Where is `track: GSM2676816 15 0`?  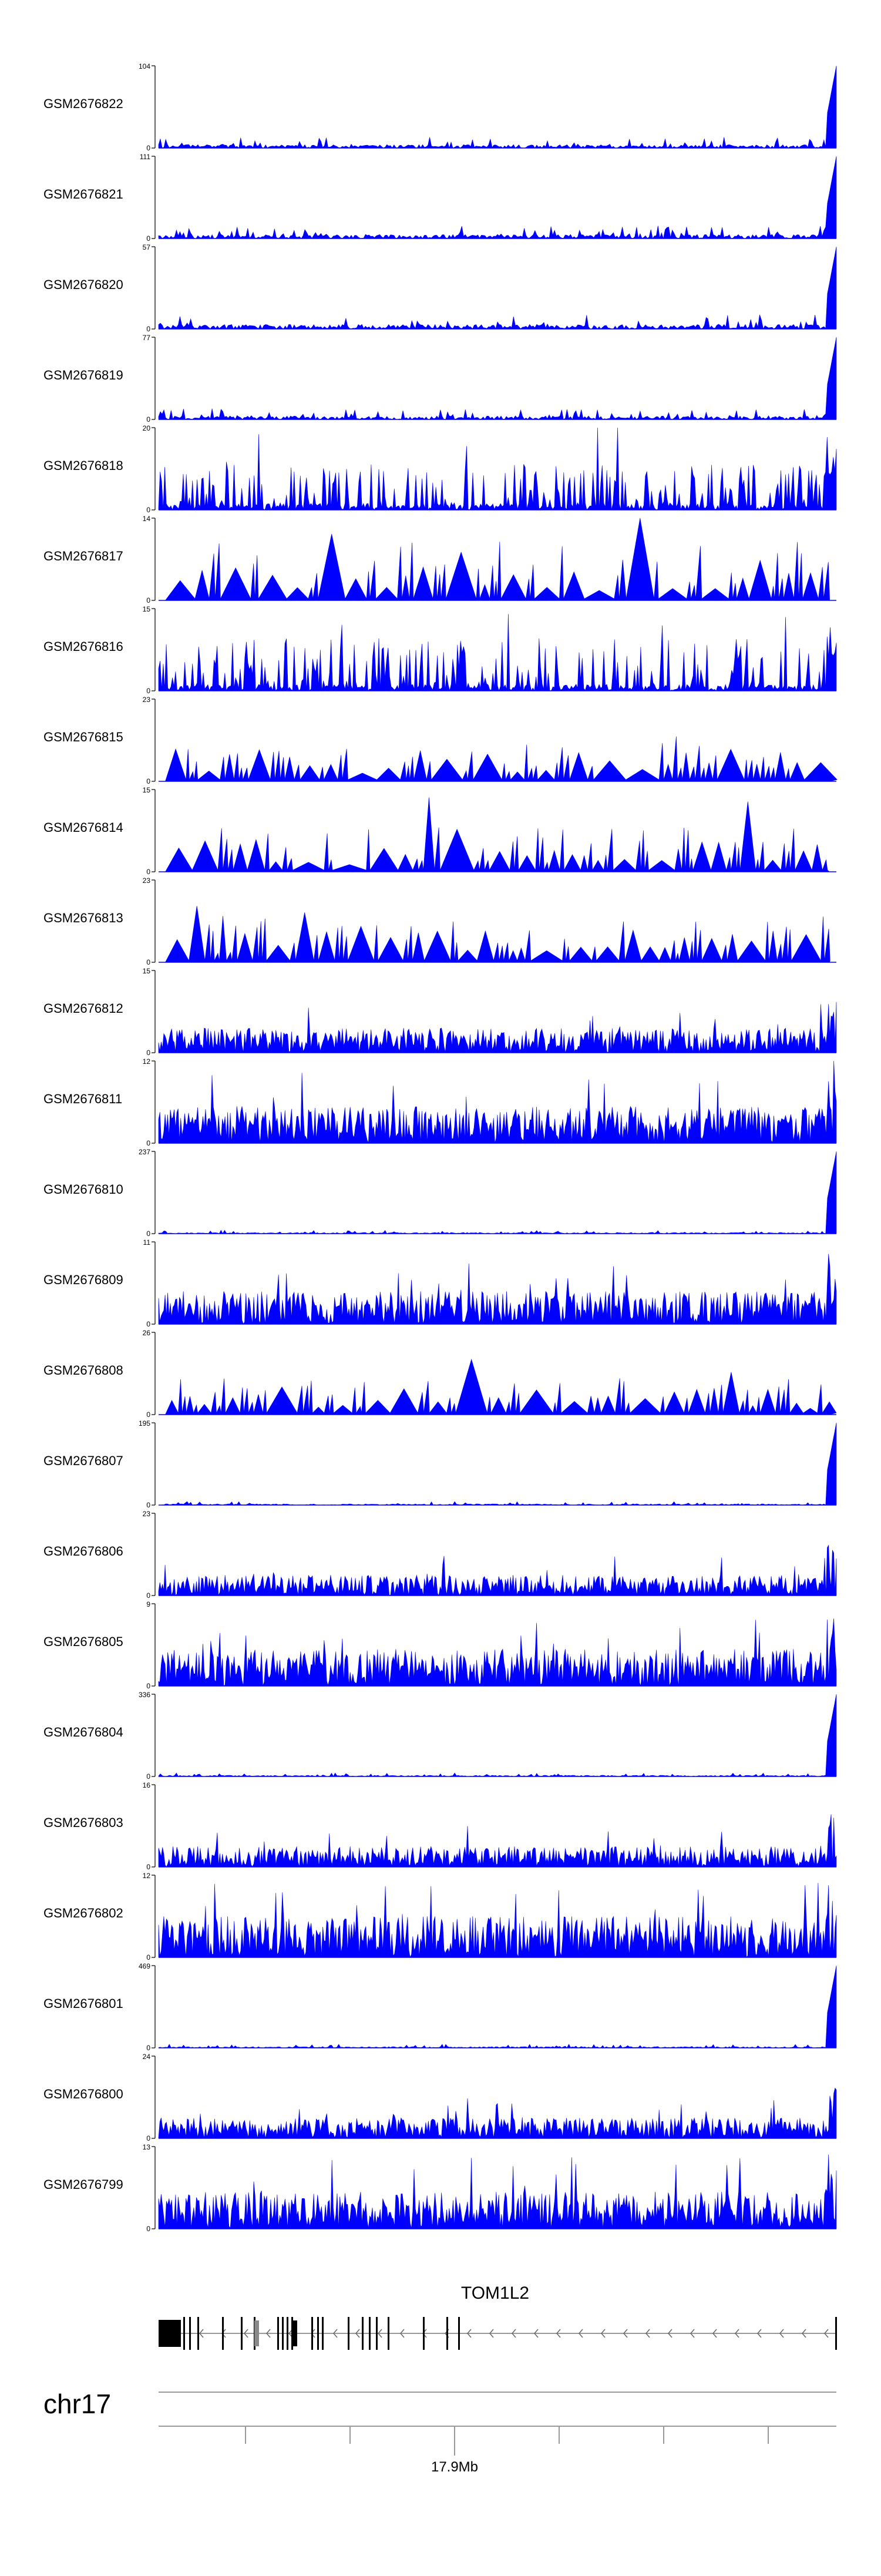
track: GSM2676816 15 0 is located at coordinates (440, 650).